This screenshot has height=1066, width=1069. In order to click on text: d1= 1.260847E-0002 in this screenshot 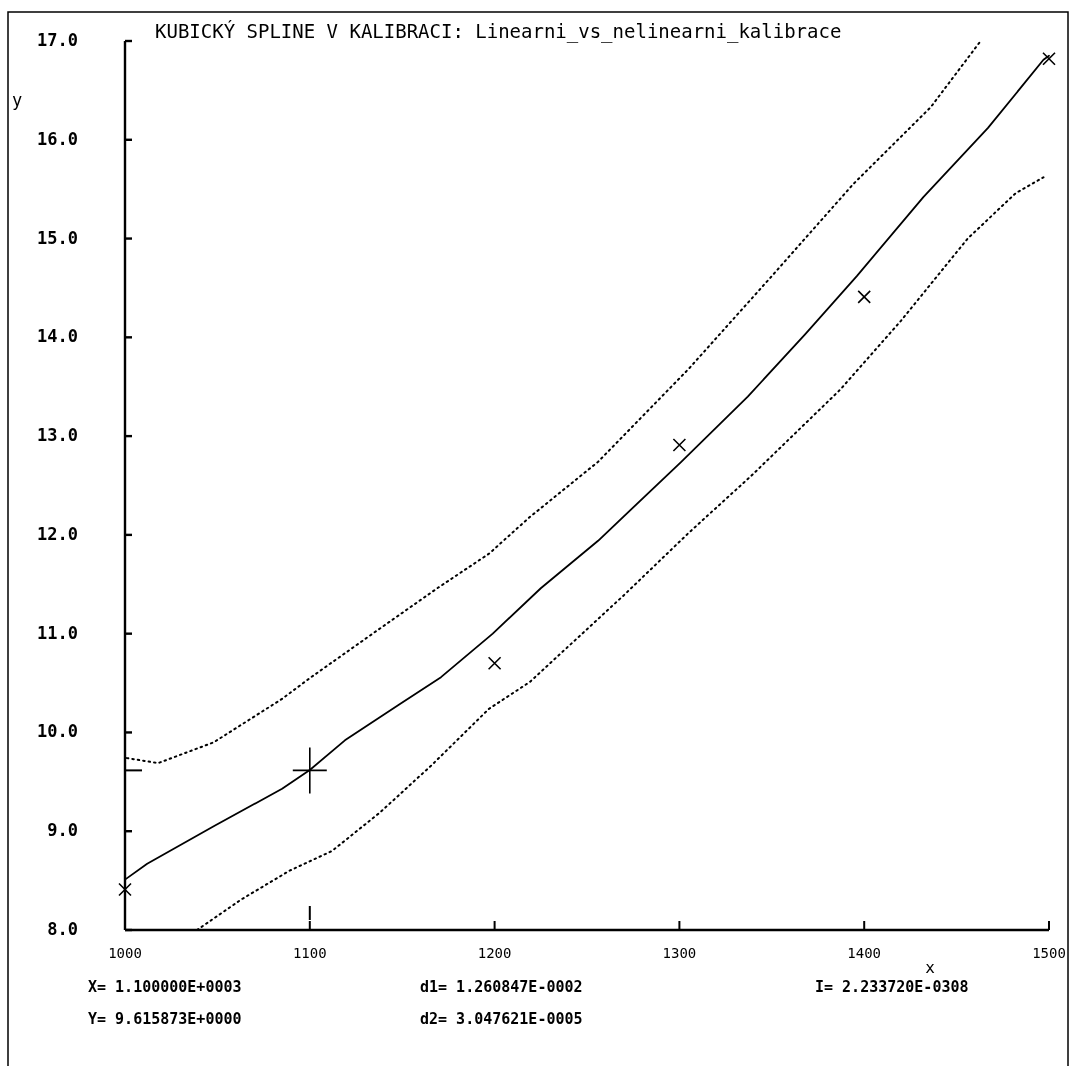, I will do `click(501, 987)`.